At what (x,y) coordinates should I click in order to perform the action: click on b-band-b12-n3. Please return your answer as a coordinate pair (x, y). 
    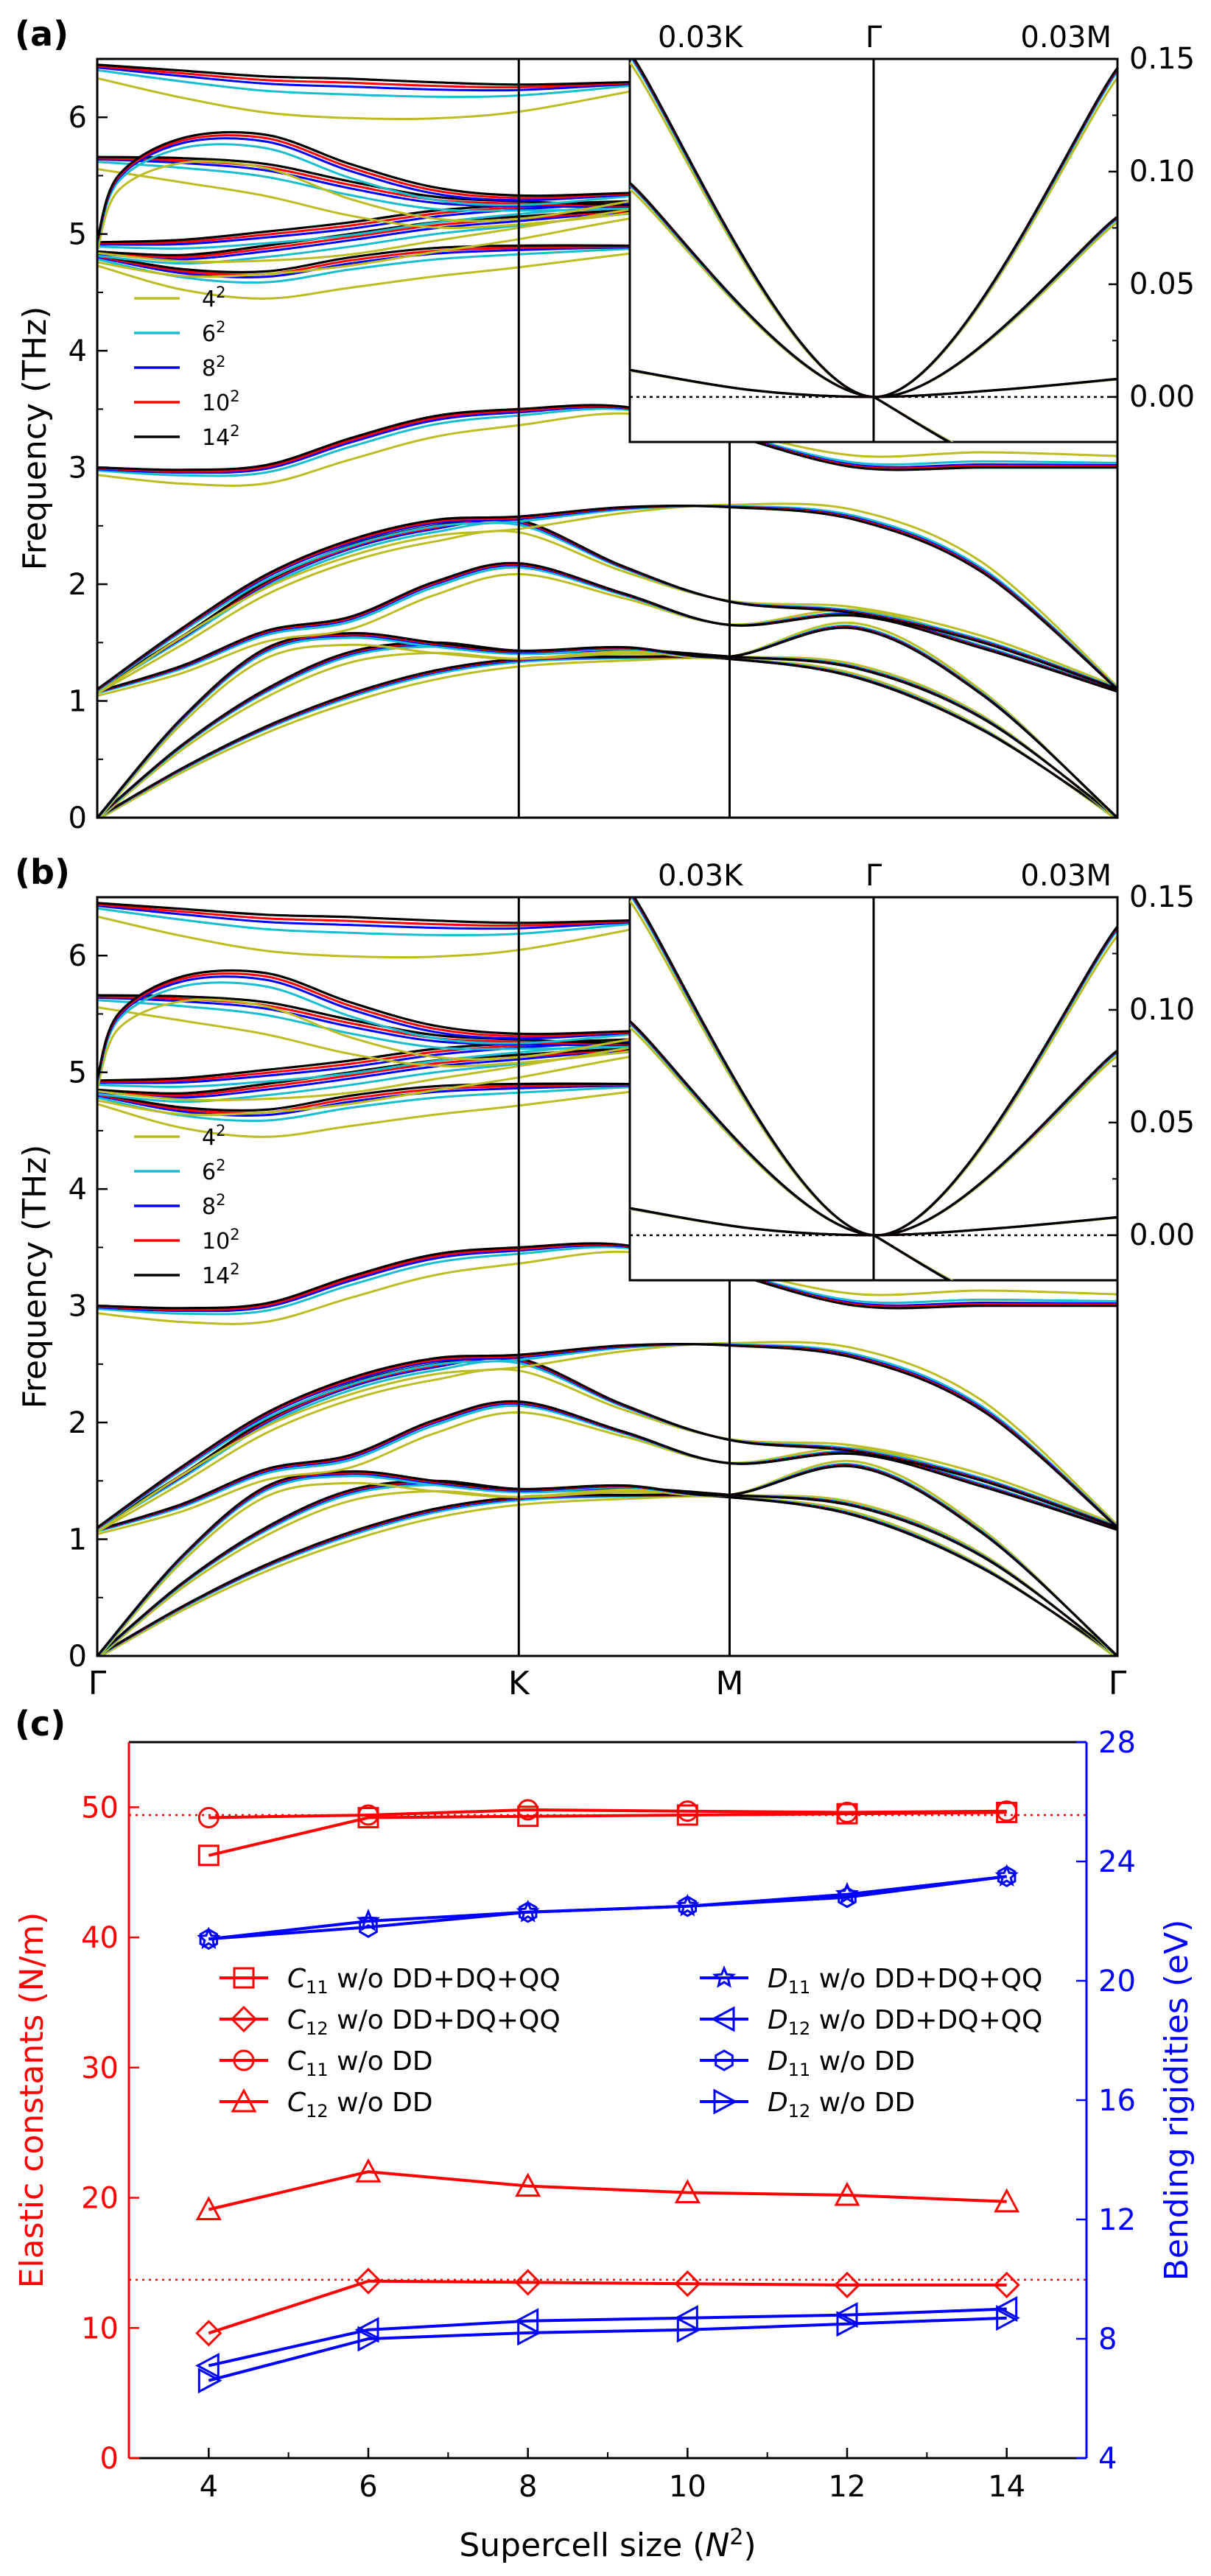
    Looking at the image, I should click on (413, 1026).